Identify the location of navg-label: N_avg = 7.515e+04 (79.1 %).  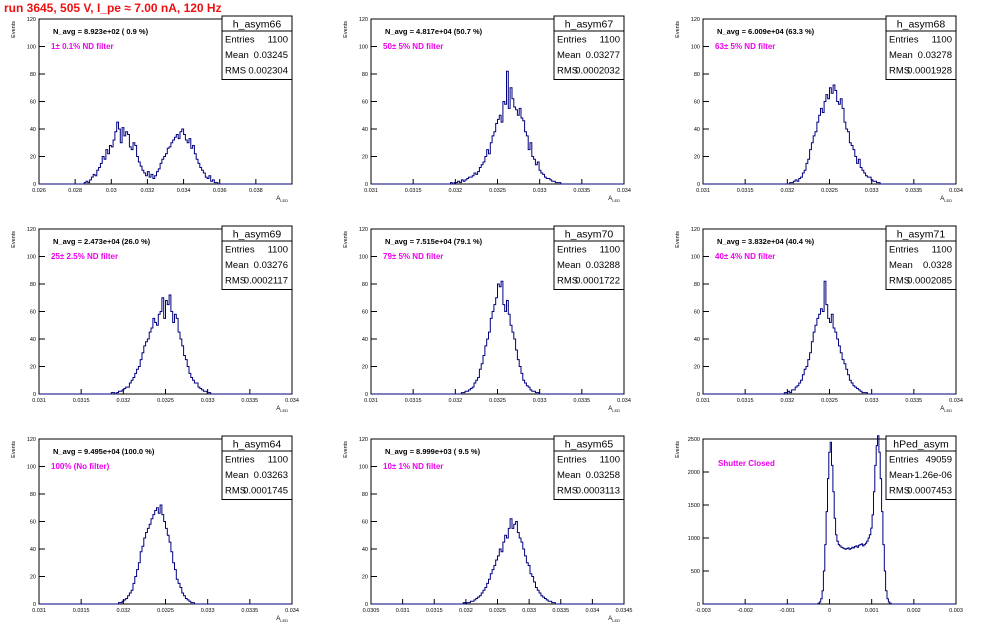
(434, 241).